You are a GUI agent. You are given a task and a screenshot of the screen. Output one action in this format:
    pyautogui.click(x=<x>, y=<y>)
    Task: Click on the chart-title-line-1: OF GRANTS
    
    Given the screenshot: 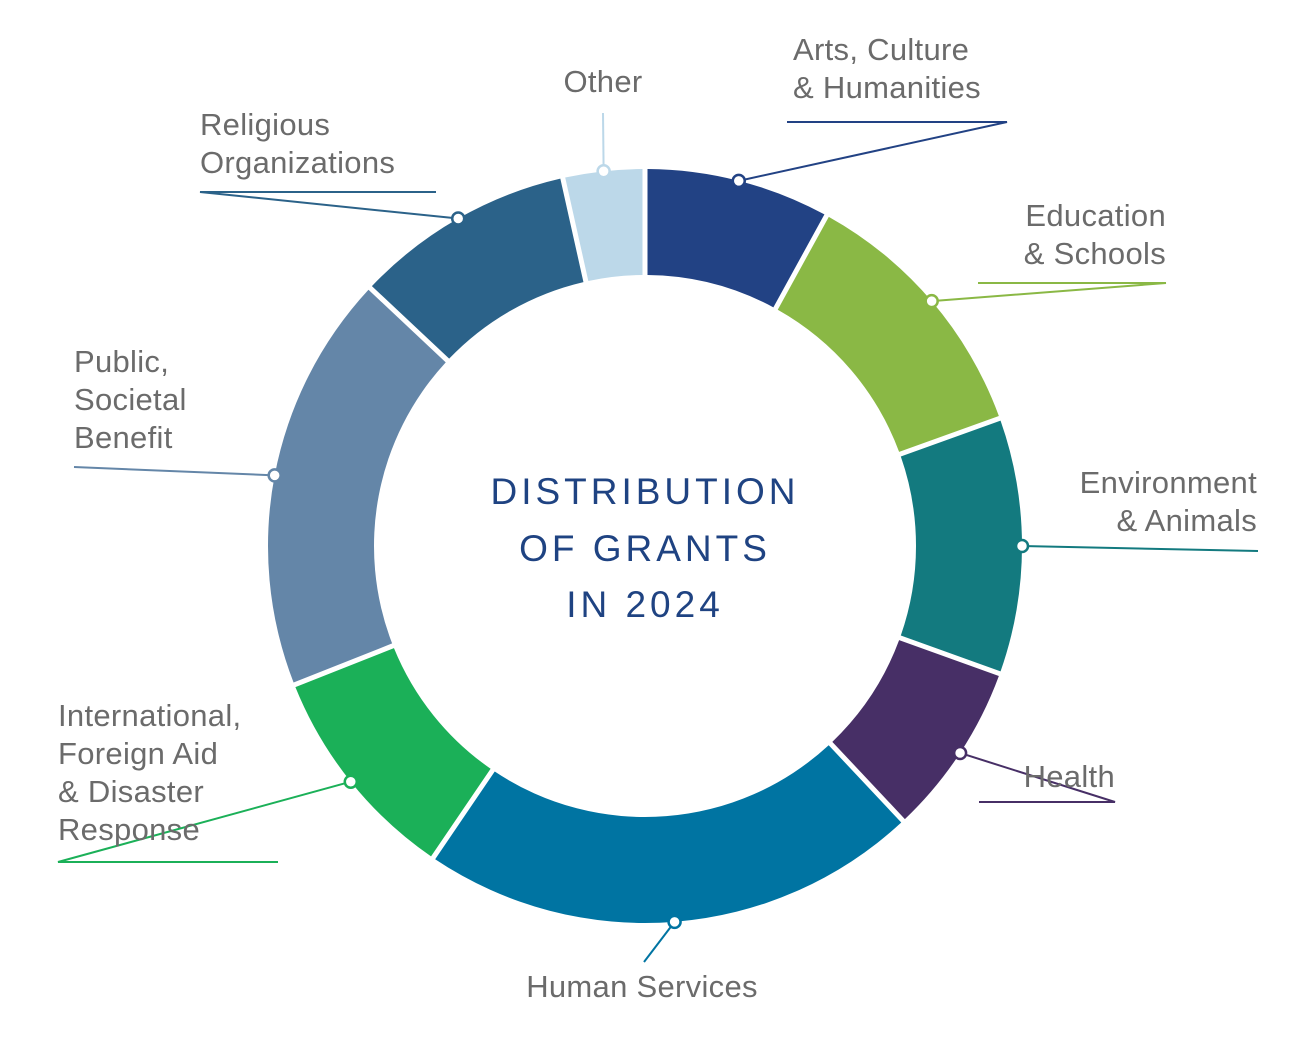 What is the action you would take?
    pyautogui.click(x=645, y=548)
    